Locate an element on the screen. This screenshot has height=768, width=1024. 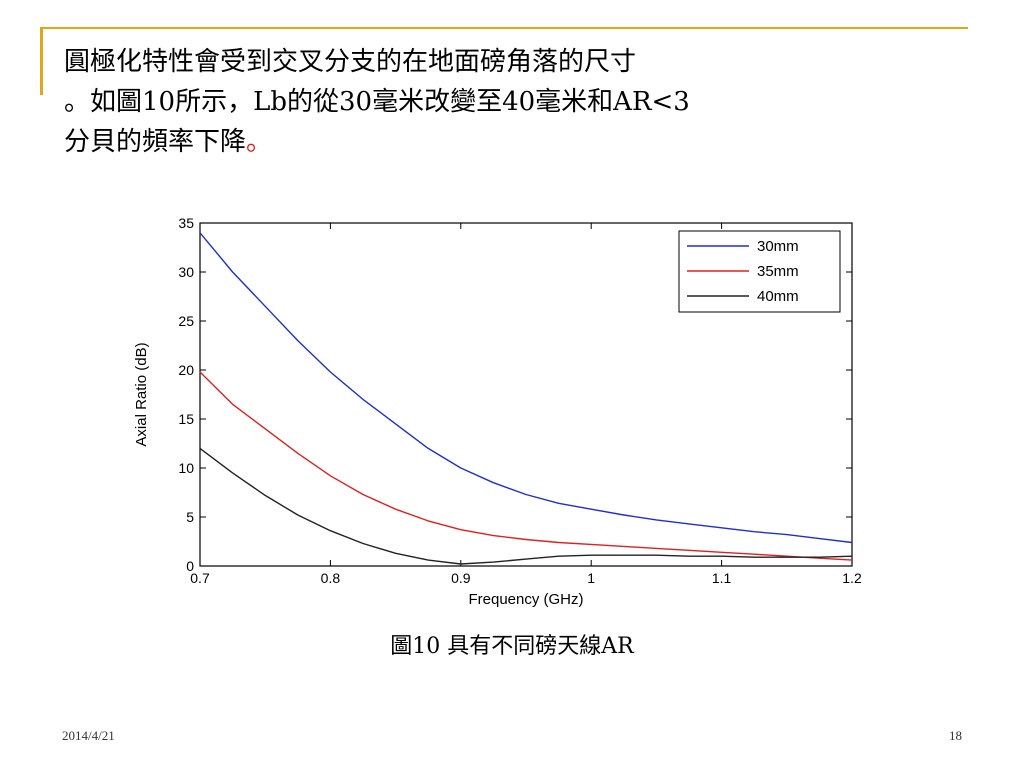
x-tick-label: 0.9 is located at coordinates (461, 578).